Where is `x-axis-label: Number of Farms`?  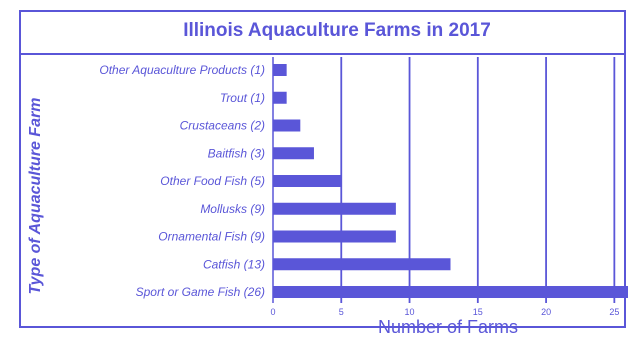 x-axis-label: Number of Farms is located at coordinates (448, 327).